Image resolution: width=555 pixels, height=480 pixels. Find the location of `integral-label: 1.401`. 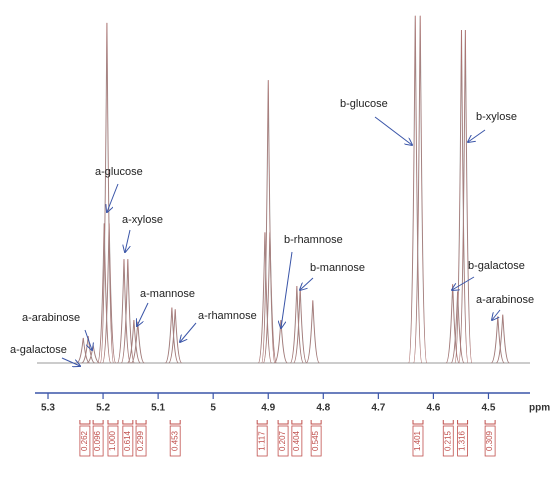

integral-label: 1.401 is located at coordinates (417, 440).